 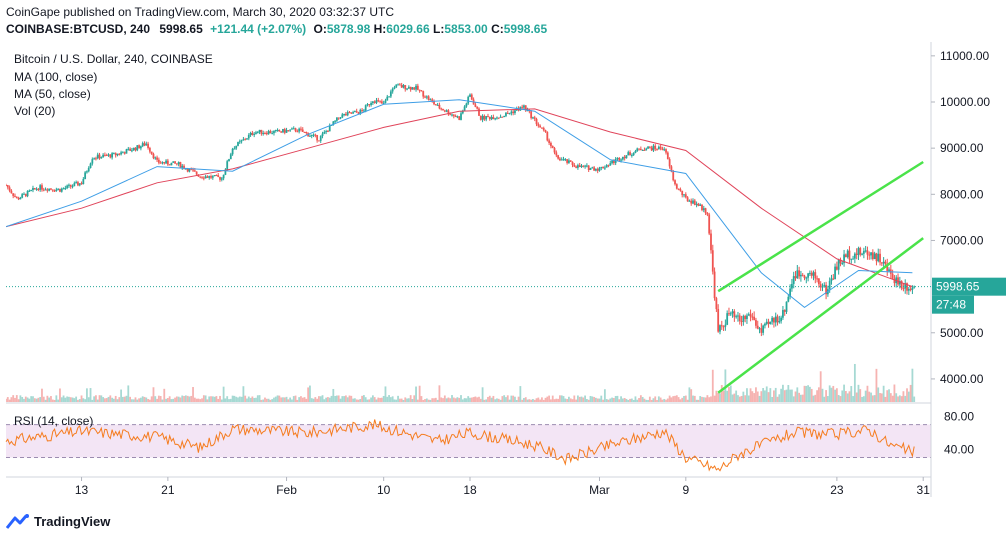 What do you see at coordinates (959, 432) in the screenshot?
I see `rsi-axis: 80.00 40.00` at bounding box center [959, 432].